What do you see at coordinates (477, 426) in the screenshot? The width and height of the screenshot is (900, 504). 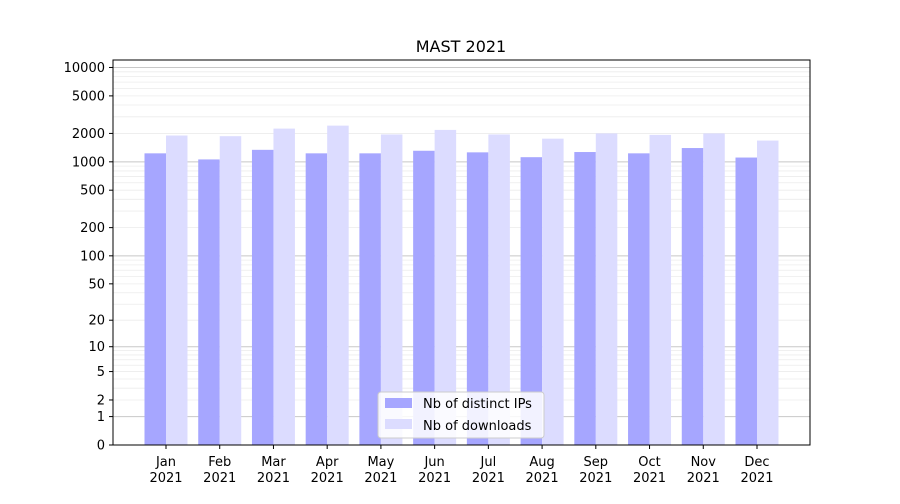 I see `legend-label-downloads: Nb of downloads` at bounding box center [477, 426].